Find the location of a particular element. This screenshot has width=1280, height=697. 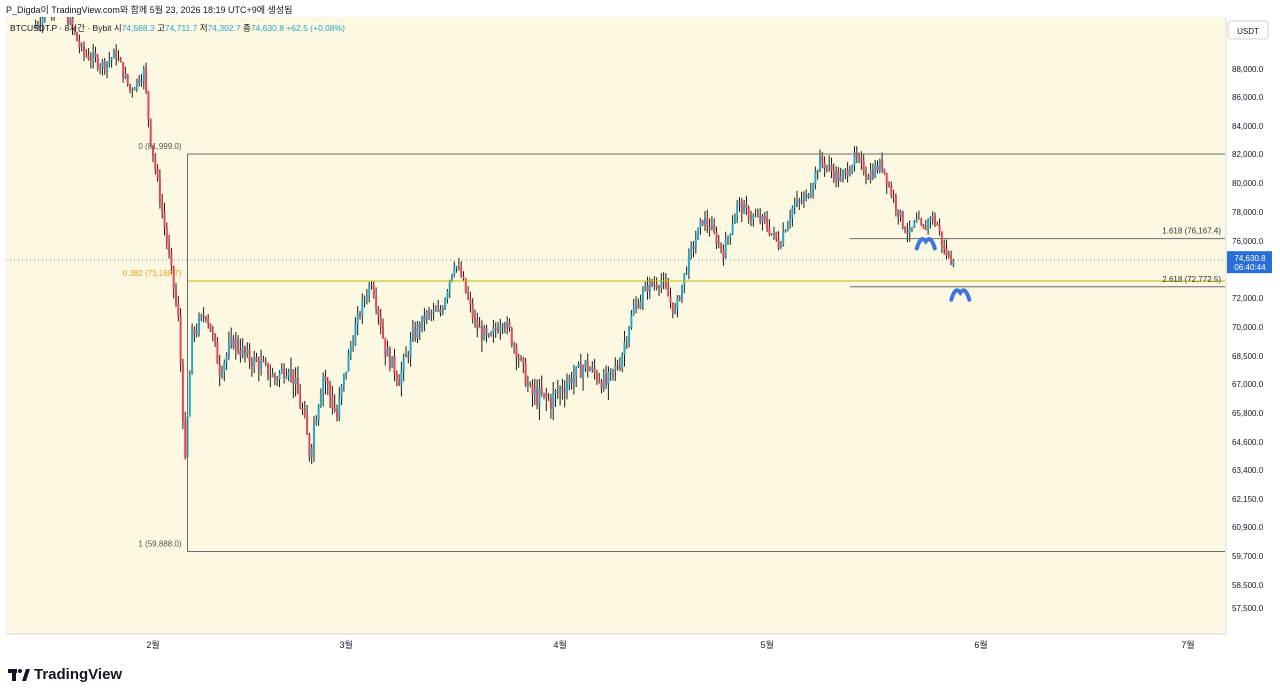

symbol-bar-open-label: 시 is located at coordinates (118, 28).